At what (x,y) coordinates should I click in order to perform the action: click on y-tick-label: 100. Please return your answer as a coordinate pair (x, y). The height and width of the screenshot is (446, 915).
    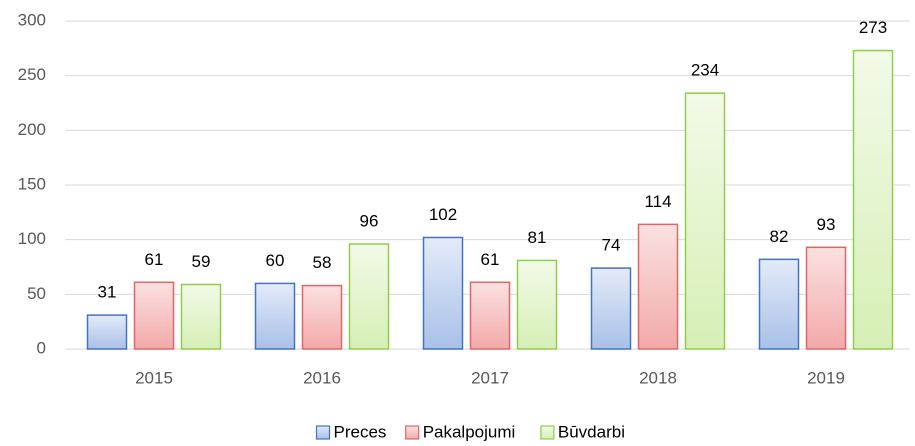
    Looking at the image, I should click on (32, 238).